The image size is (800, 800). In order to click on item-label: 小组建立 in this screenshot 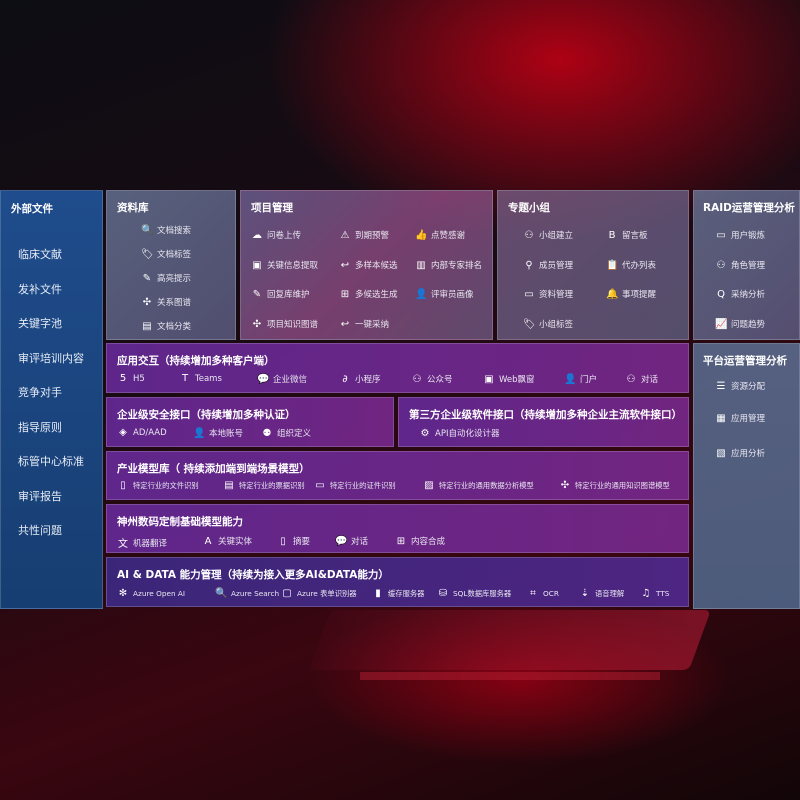, I will do `click(556, 236)`.